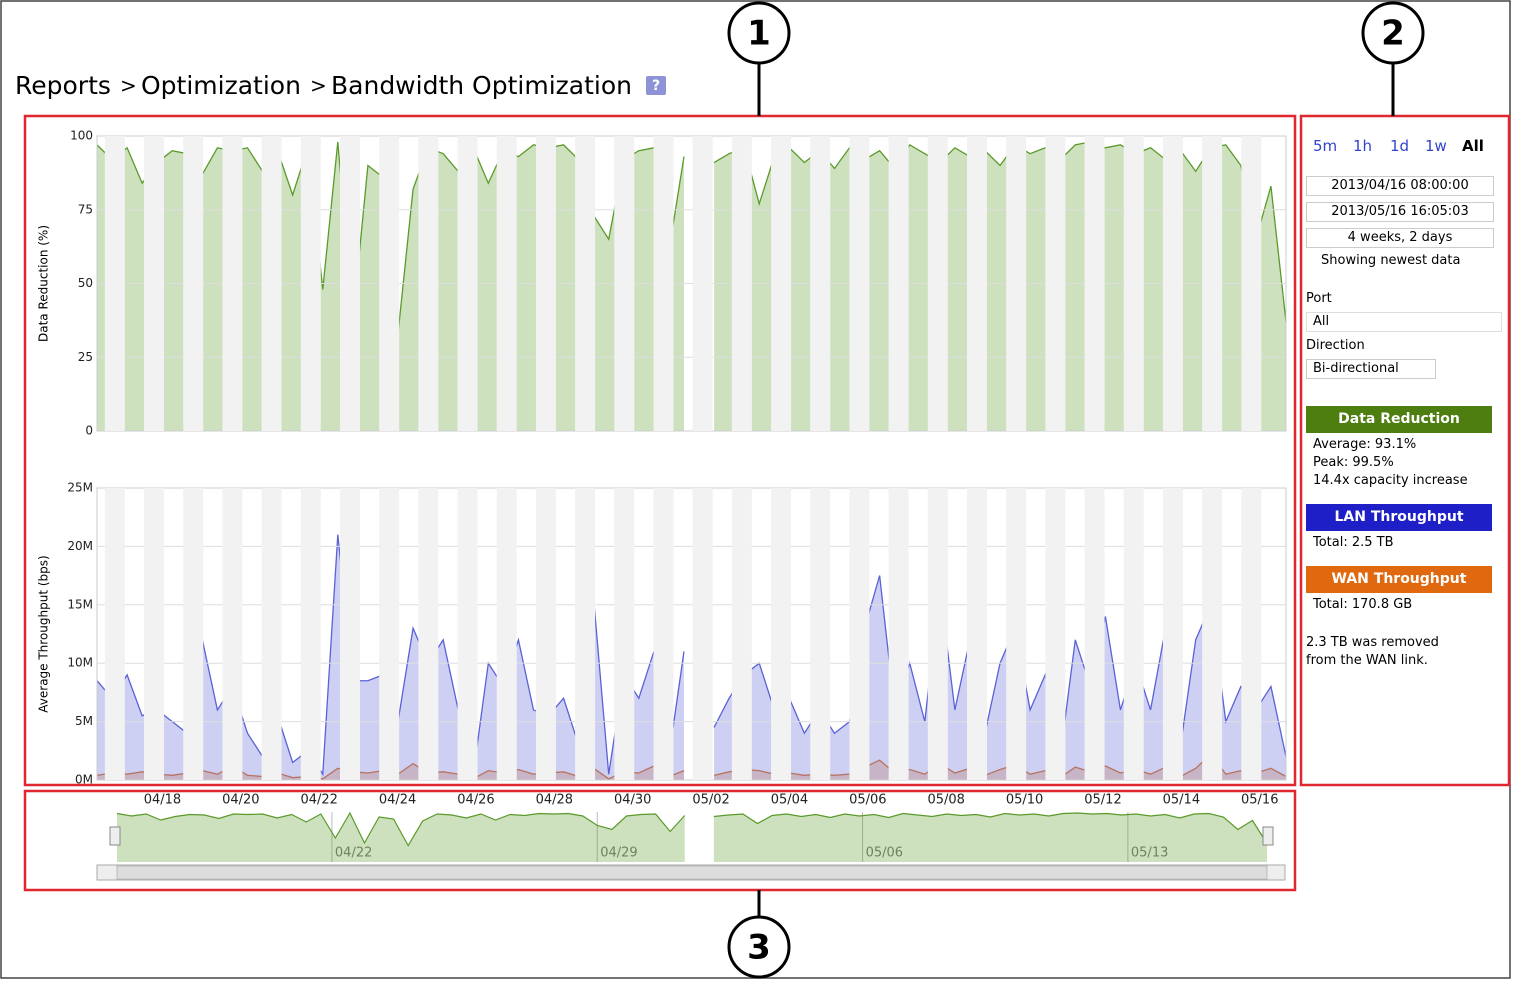 Image resolution: width=1527 pixels, height=995 pixels. I want to click on x-tick-label: 05/08, so click(945, 800).